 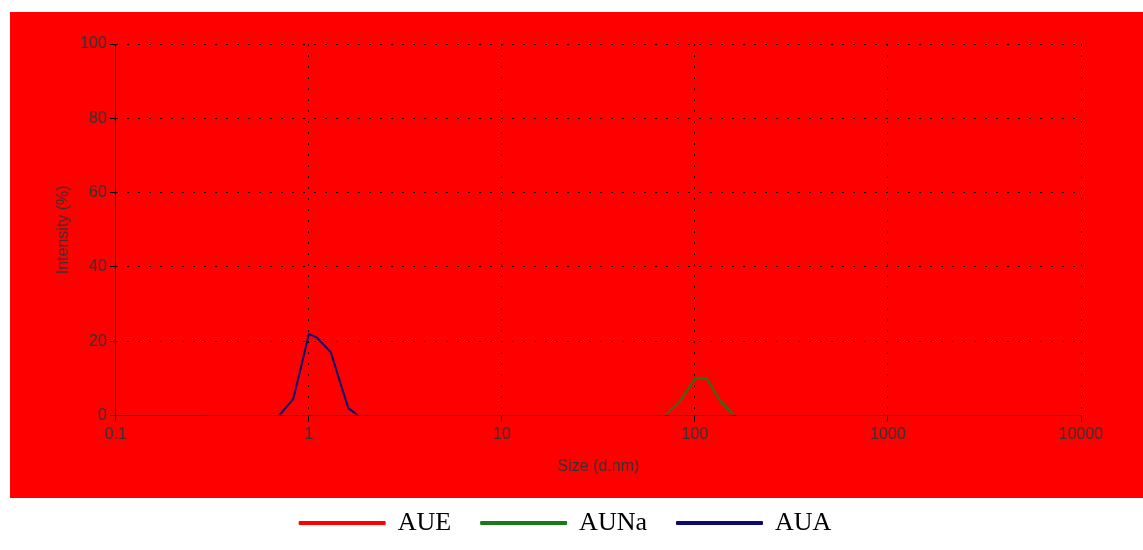 What do you see at coordinates (63, 230) in the screenshot?
I see `y-axis-title: Intensity (%)` at bounding box center [63, 230].